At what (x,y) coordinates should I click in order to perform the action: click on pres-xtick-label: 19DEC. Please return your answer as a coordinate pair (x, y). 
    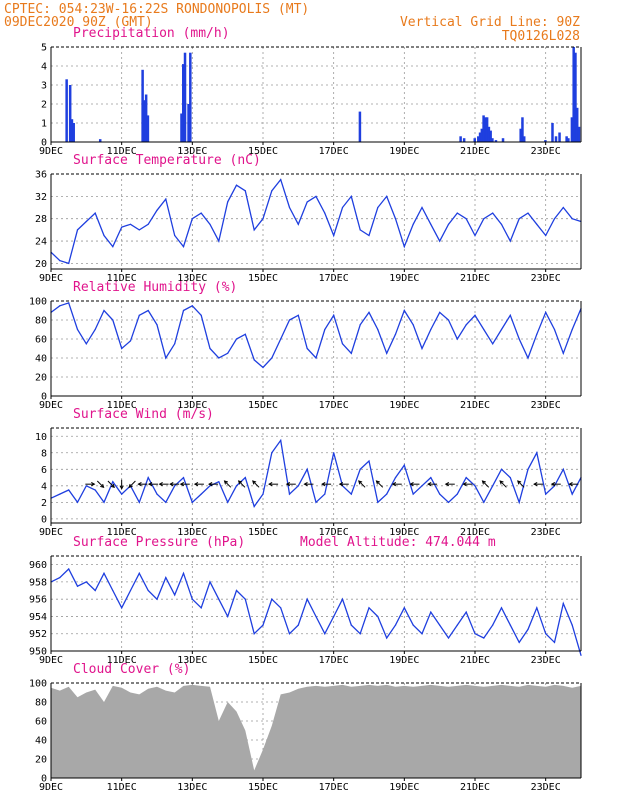
    Looking at the image, I should click on (404, 660).